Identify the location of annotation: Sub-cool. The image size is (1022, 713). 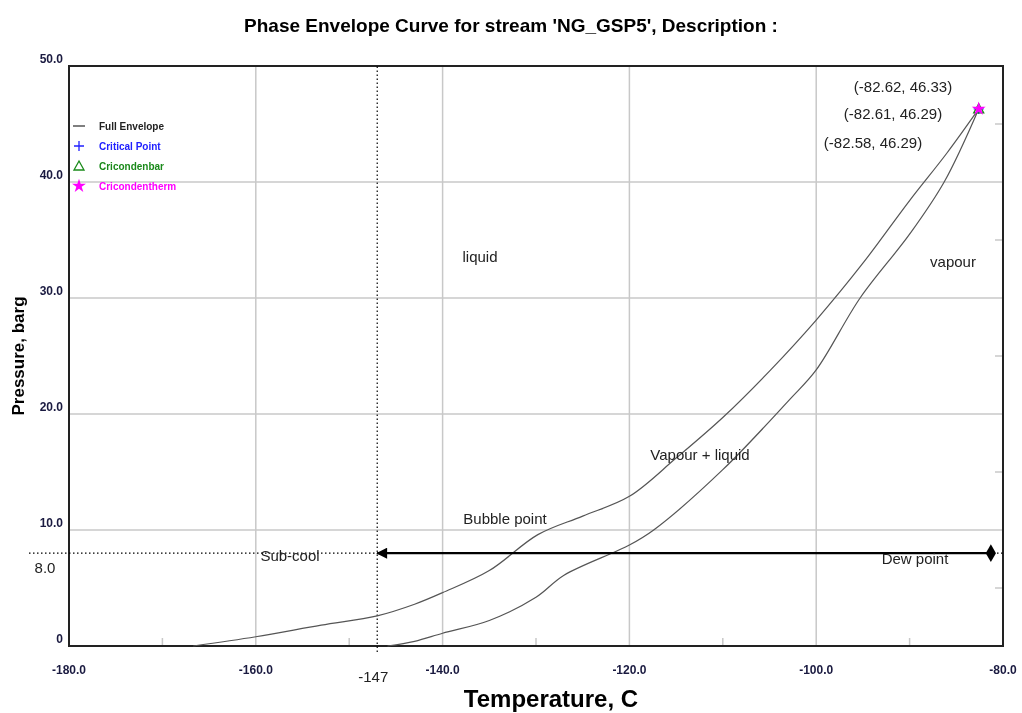
(290, 555).